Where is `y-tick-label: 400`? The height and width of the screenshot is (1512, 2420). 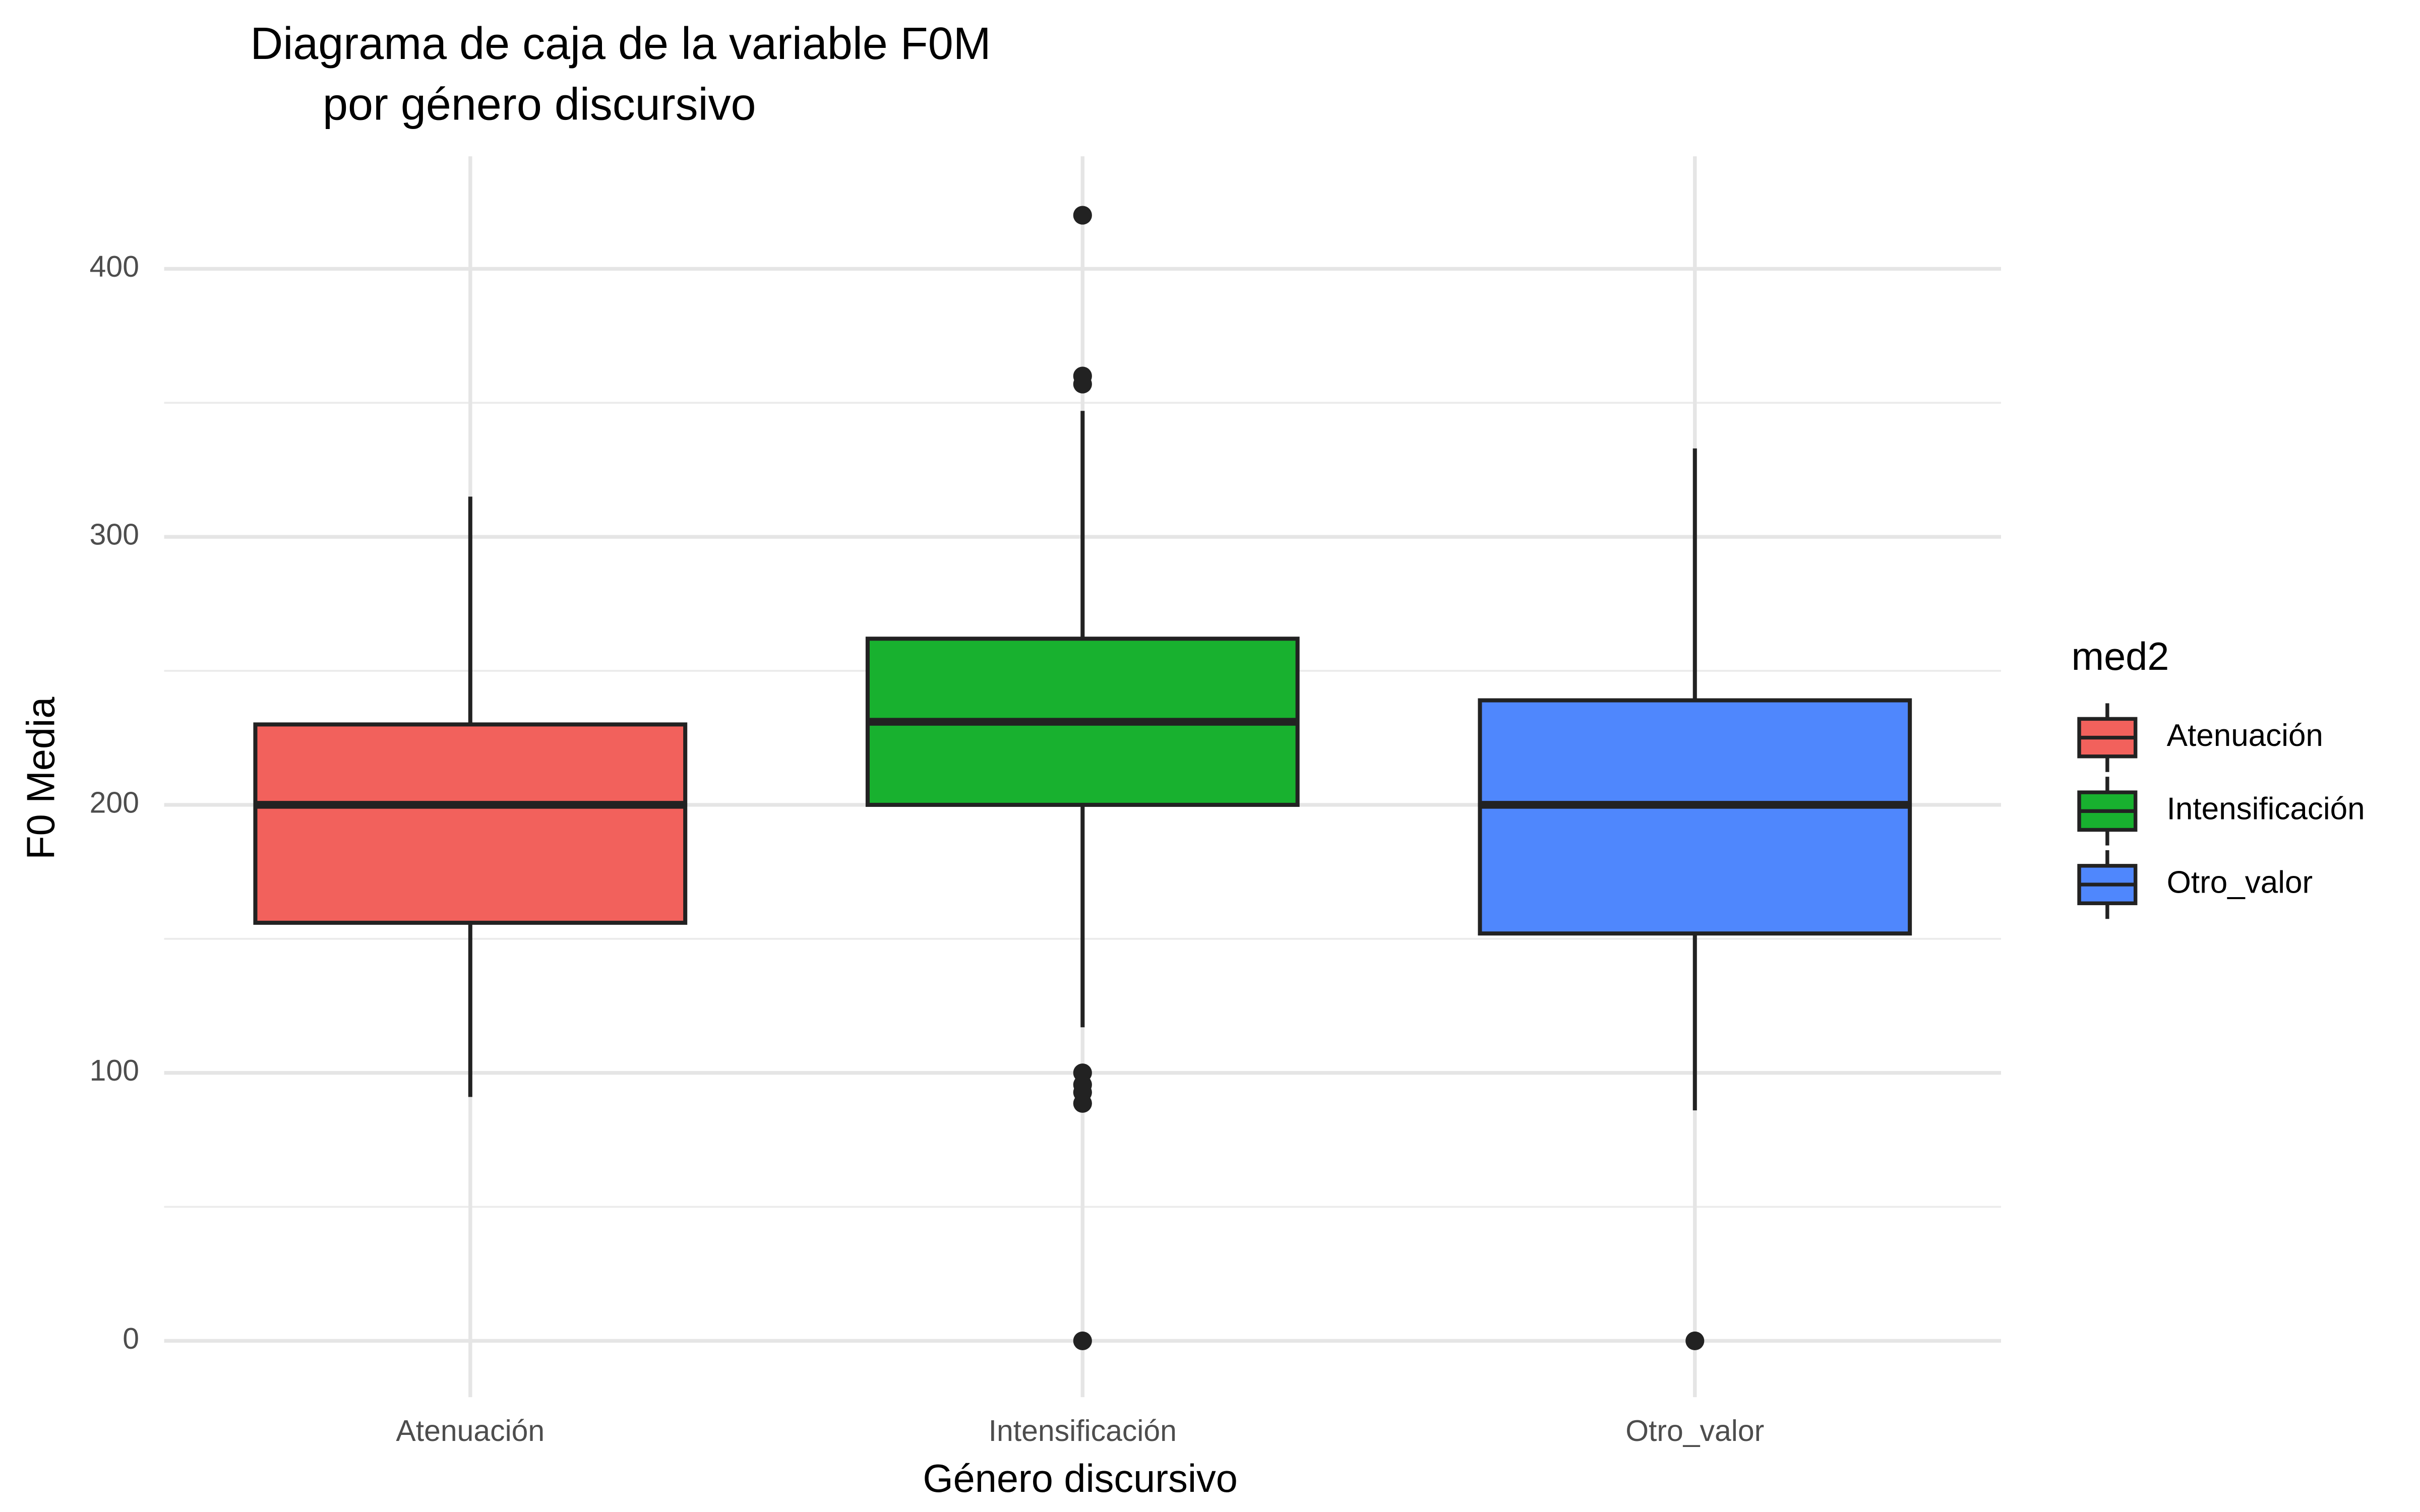 y-tick-label: 400 is located at coordinates (114, 266).